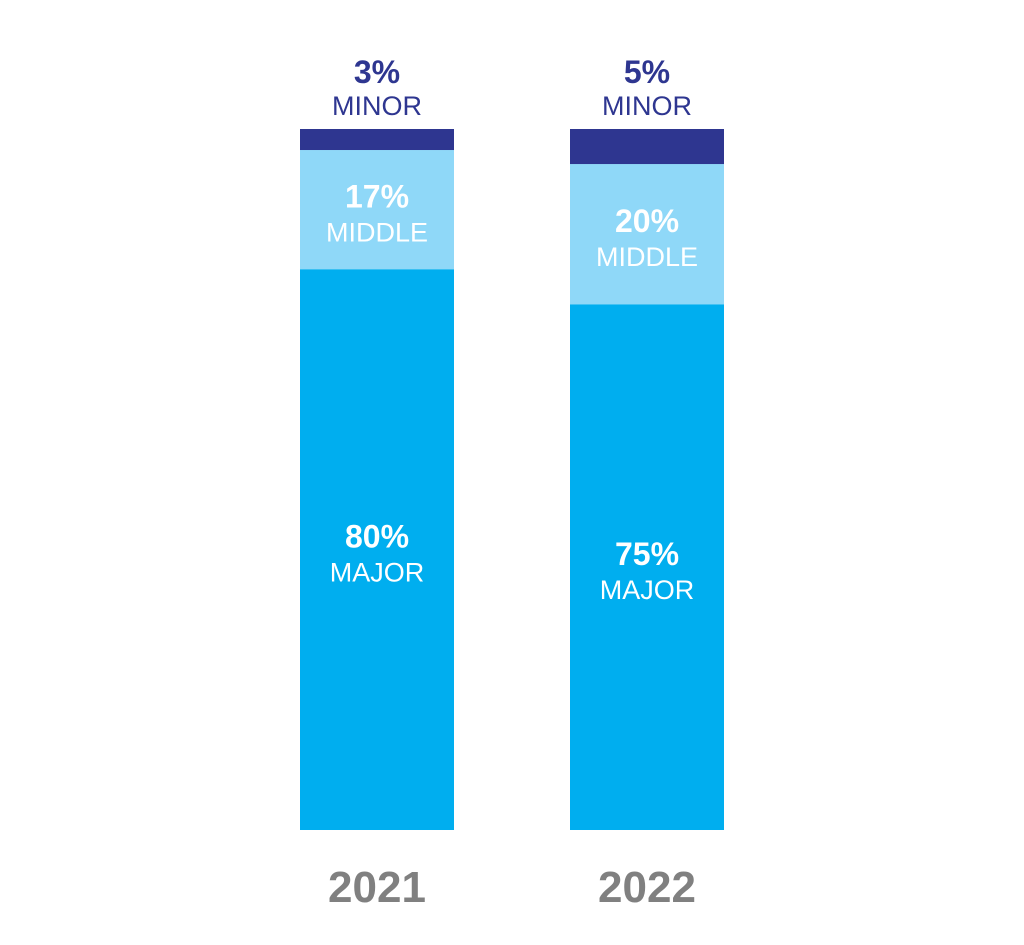 The height and width of the screenshot is (945, 1024). What do you see at coordinates (647, 887) in the screenshot?
I see `category-label-2022: 2022` at bounding box center [647, 887].